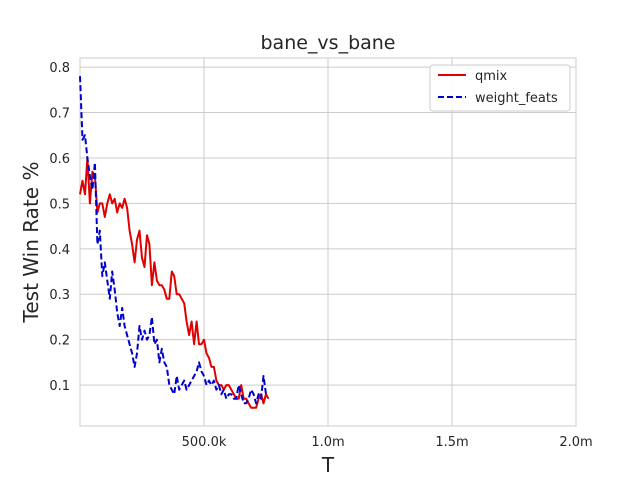 This screenshot has height=484, width=640. What do you see at coordinates (59, 159) in the screenshot?
I see `y-tick-label: 0.6` at bounding box center [59, 159].